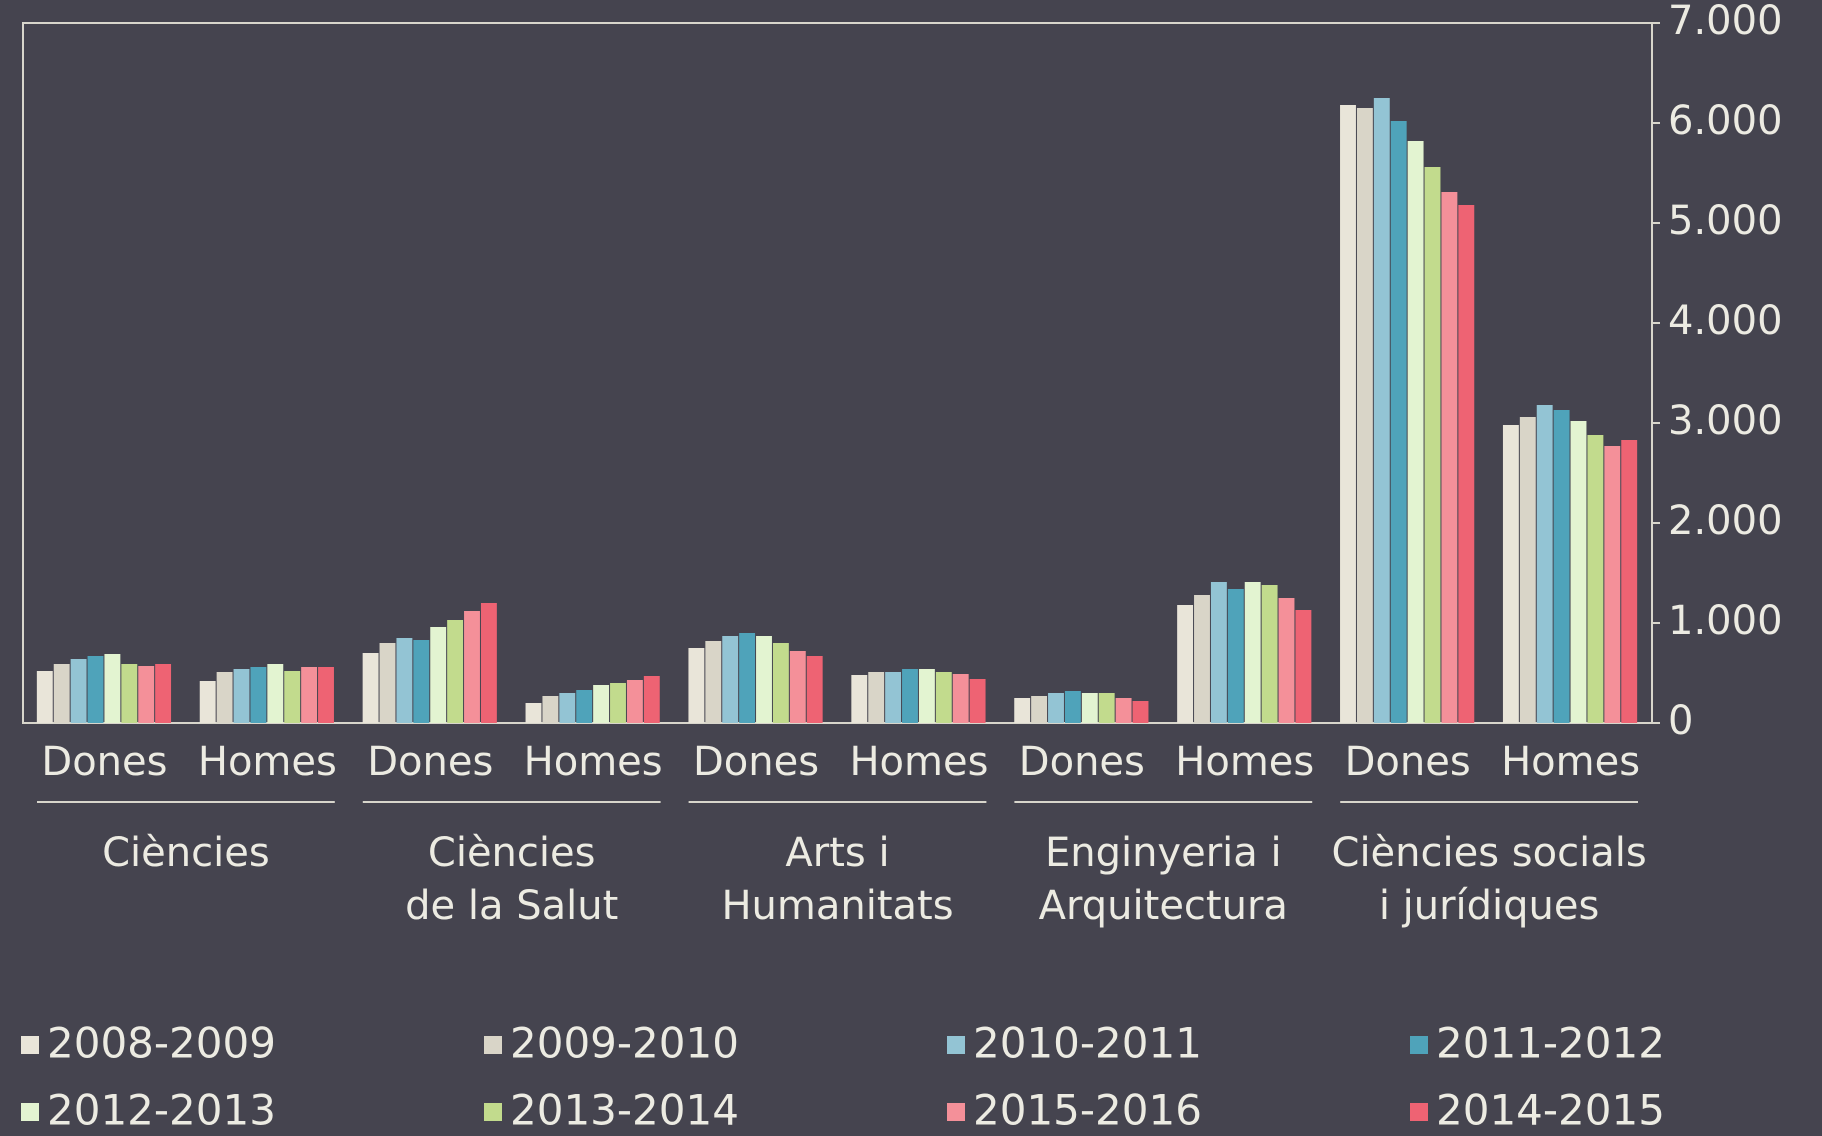 The width and height of the screenshot is (1822, 1136). I want to click on y-tick-label: 7.000, so click(1725, 22).